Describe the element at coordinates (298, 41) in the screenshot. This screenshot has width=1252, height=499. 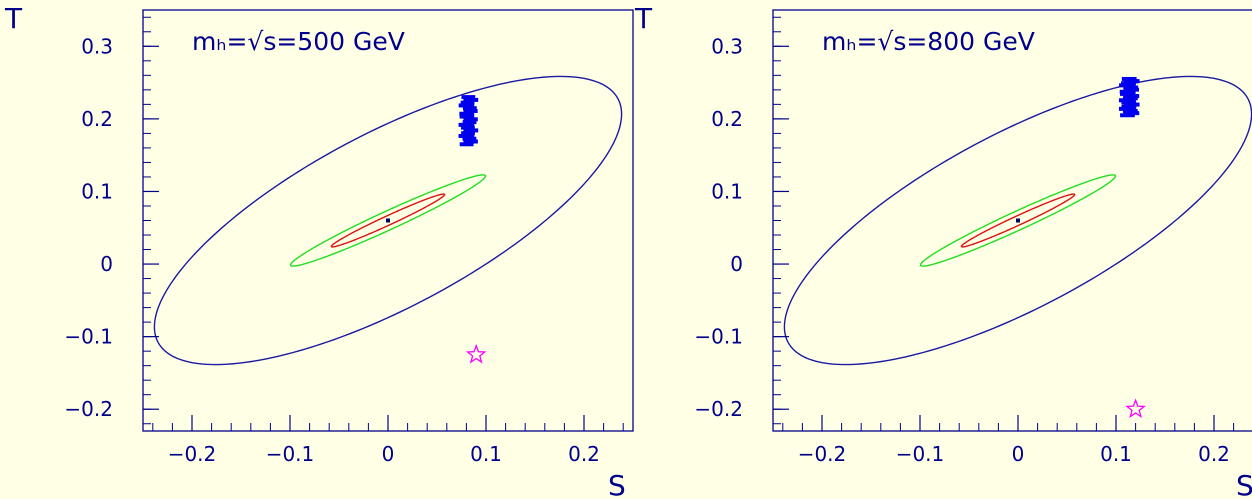
I see `panel-title: mₕ=√s=500 GeV` at that location.